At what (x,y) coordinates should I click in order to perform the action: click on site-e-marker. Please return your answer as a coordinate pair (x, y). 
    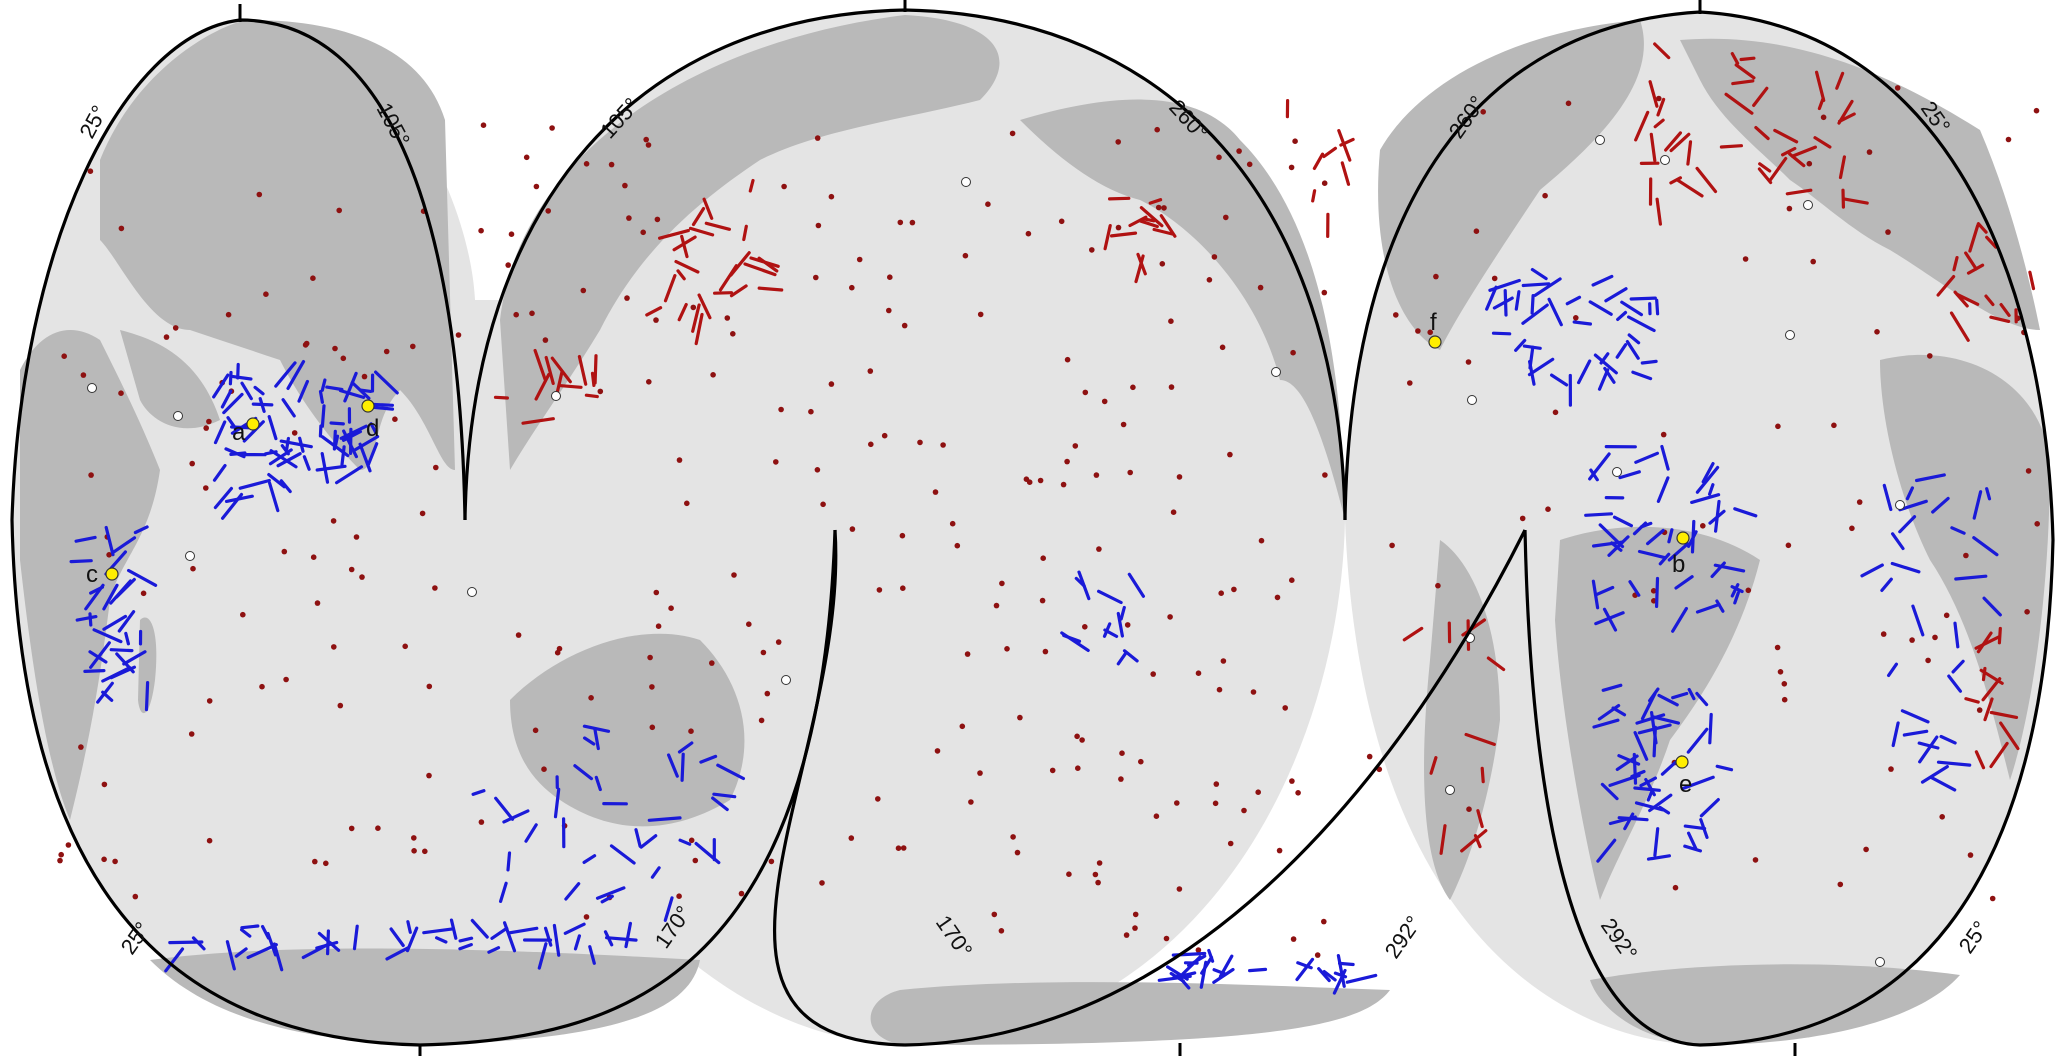
    Looking at the image, I should click on (1682, 762).